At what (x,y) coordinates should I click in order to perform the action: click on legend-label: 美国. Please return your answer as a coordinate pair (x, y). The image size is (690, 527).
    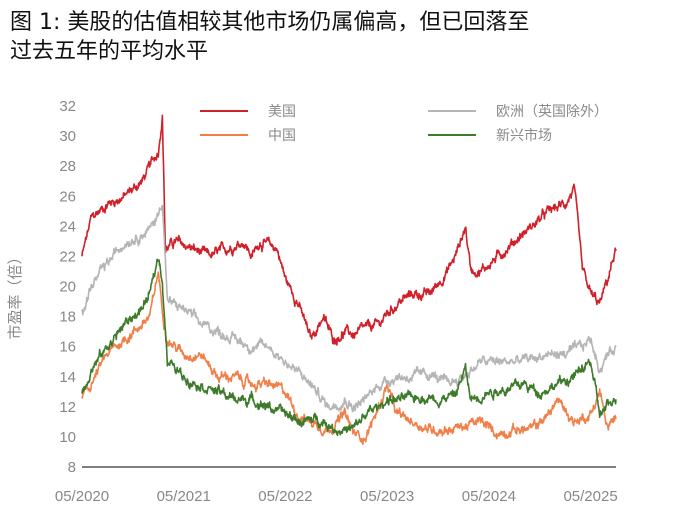
    Looking at the image, I should click on (282, 112).